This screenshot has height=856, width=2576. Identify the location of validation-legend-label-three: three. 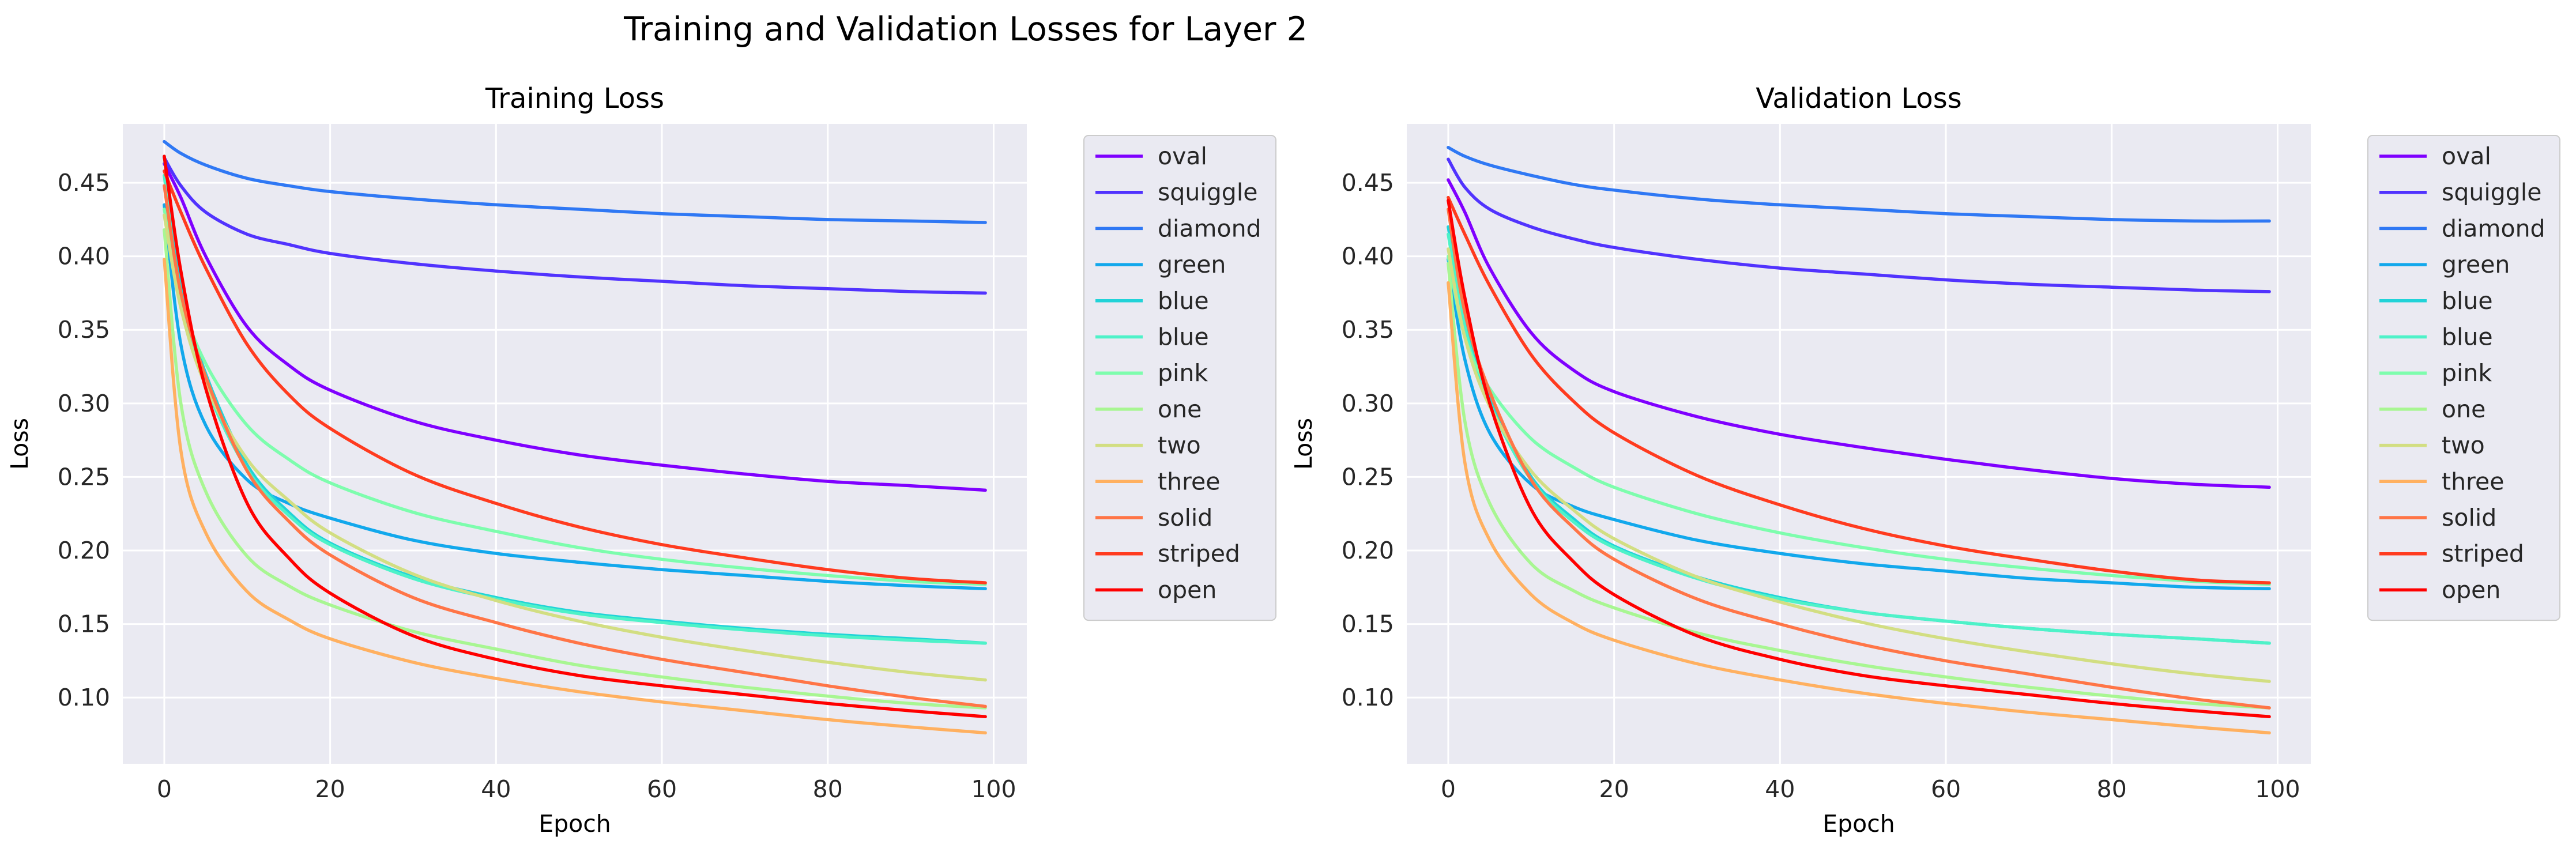
(2473, 481).